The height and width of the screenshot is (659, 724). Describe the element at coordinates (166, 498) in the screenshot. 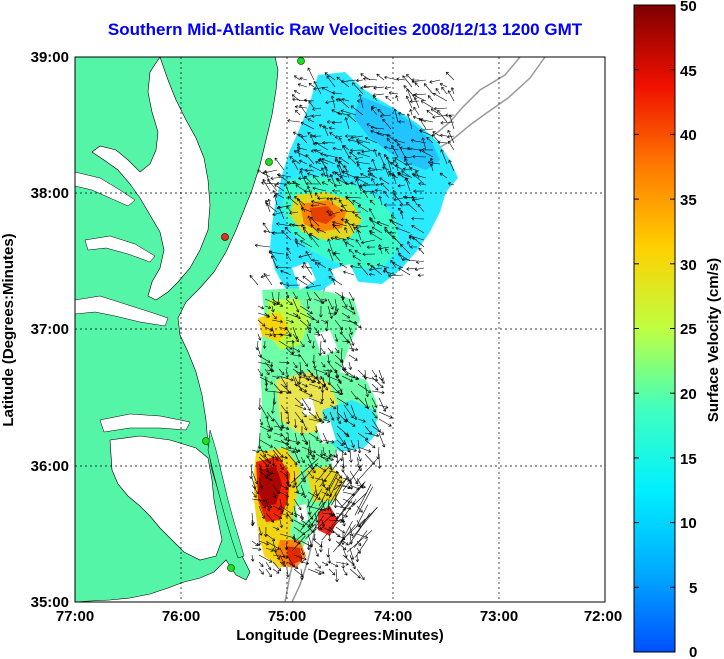

I see `pamlico-sound` at that location.